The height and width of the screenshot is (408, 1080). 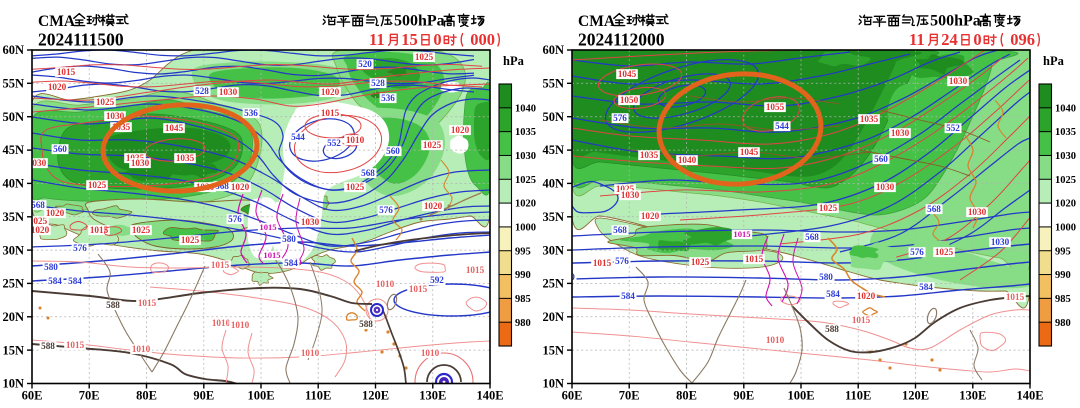 I want to click on svg-text: 120E, so click(x=915, y=396).